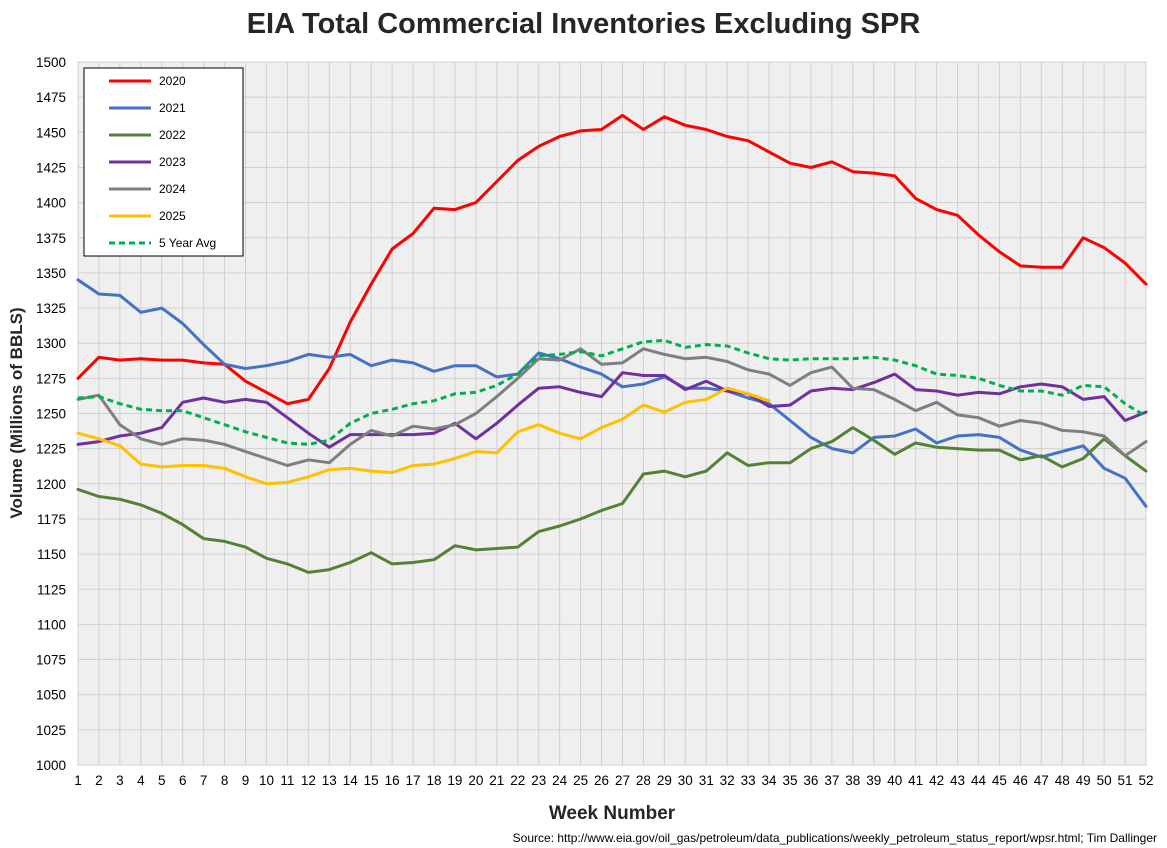 The width and height of the screenshot is (1167, 848). I want to click on x-tick-label: 41, so click(915, 780).